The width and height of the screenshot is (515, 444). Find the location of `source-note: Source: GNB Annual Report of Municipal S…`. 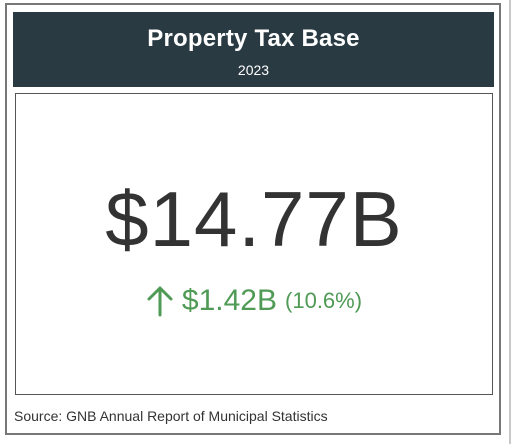

source-note: Source: GNB Annual Report of Municipal S… is located at coordinates (171, 416).